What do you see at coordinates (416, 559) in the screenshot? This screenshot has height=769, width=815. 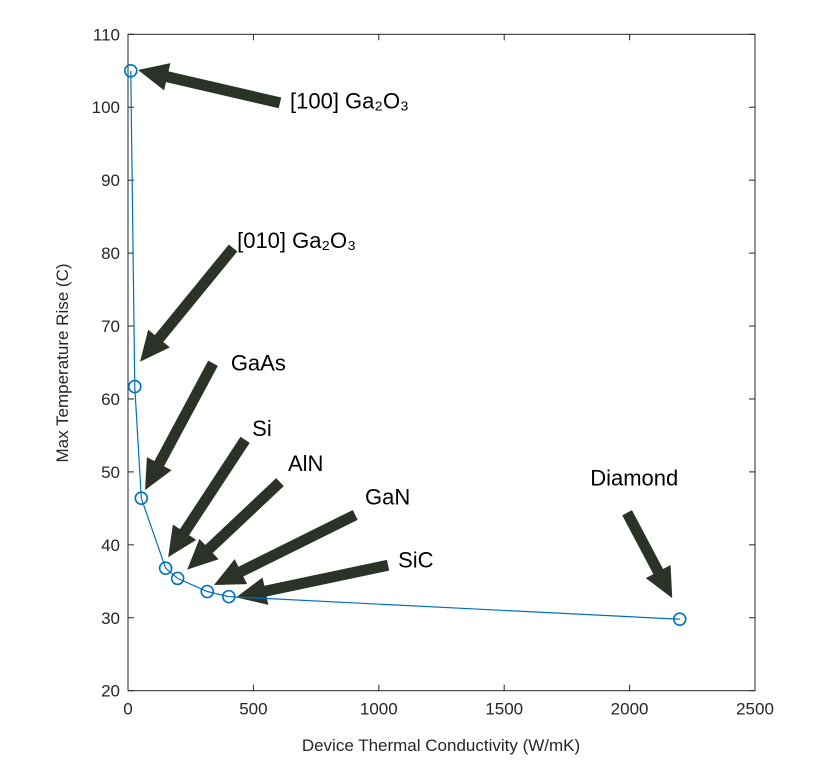 I see `annotation-label: SiC` at bounding box center [416, 559].